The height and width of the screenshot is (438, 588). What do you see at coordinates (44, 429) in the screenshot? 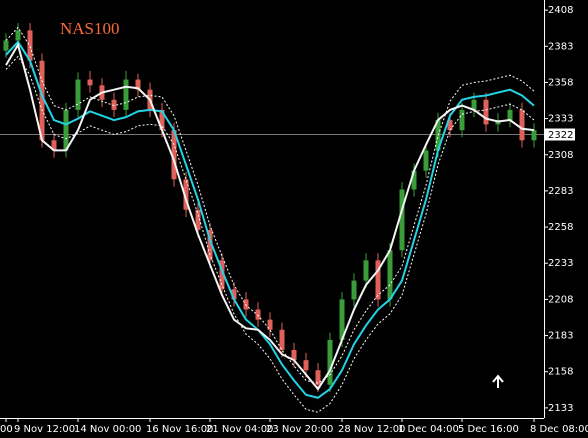
I see `x-tick-label: 9 Nov 12:00` at bounding box center [44, 429].